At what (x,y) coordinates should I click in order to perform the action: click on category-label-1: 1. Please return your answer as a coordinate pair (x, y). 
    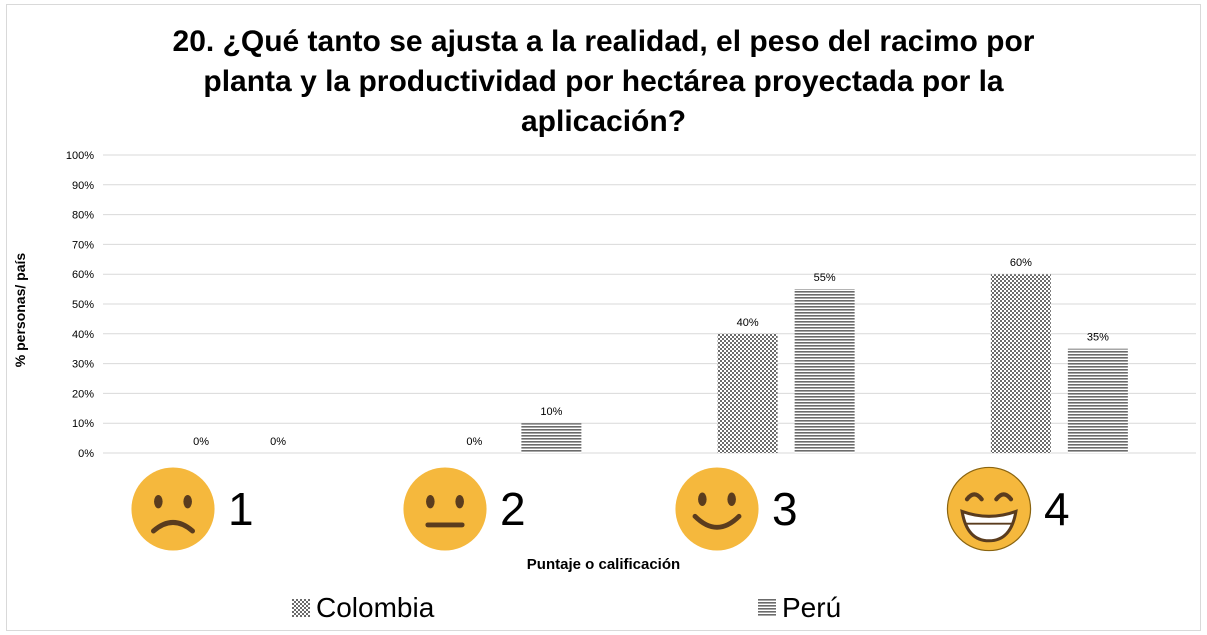
    Looking at the image, I should click on (241, 509).